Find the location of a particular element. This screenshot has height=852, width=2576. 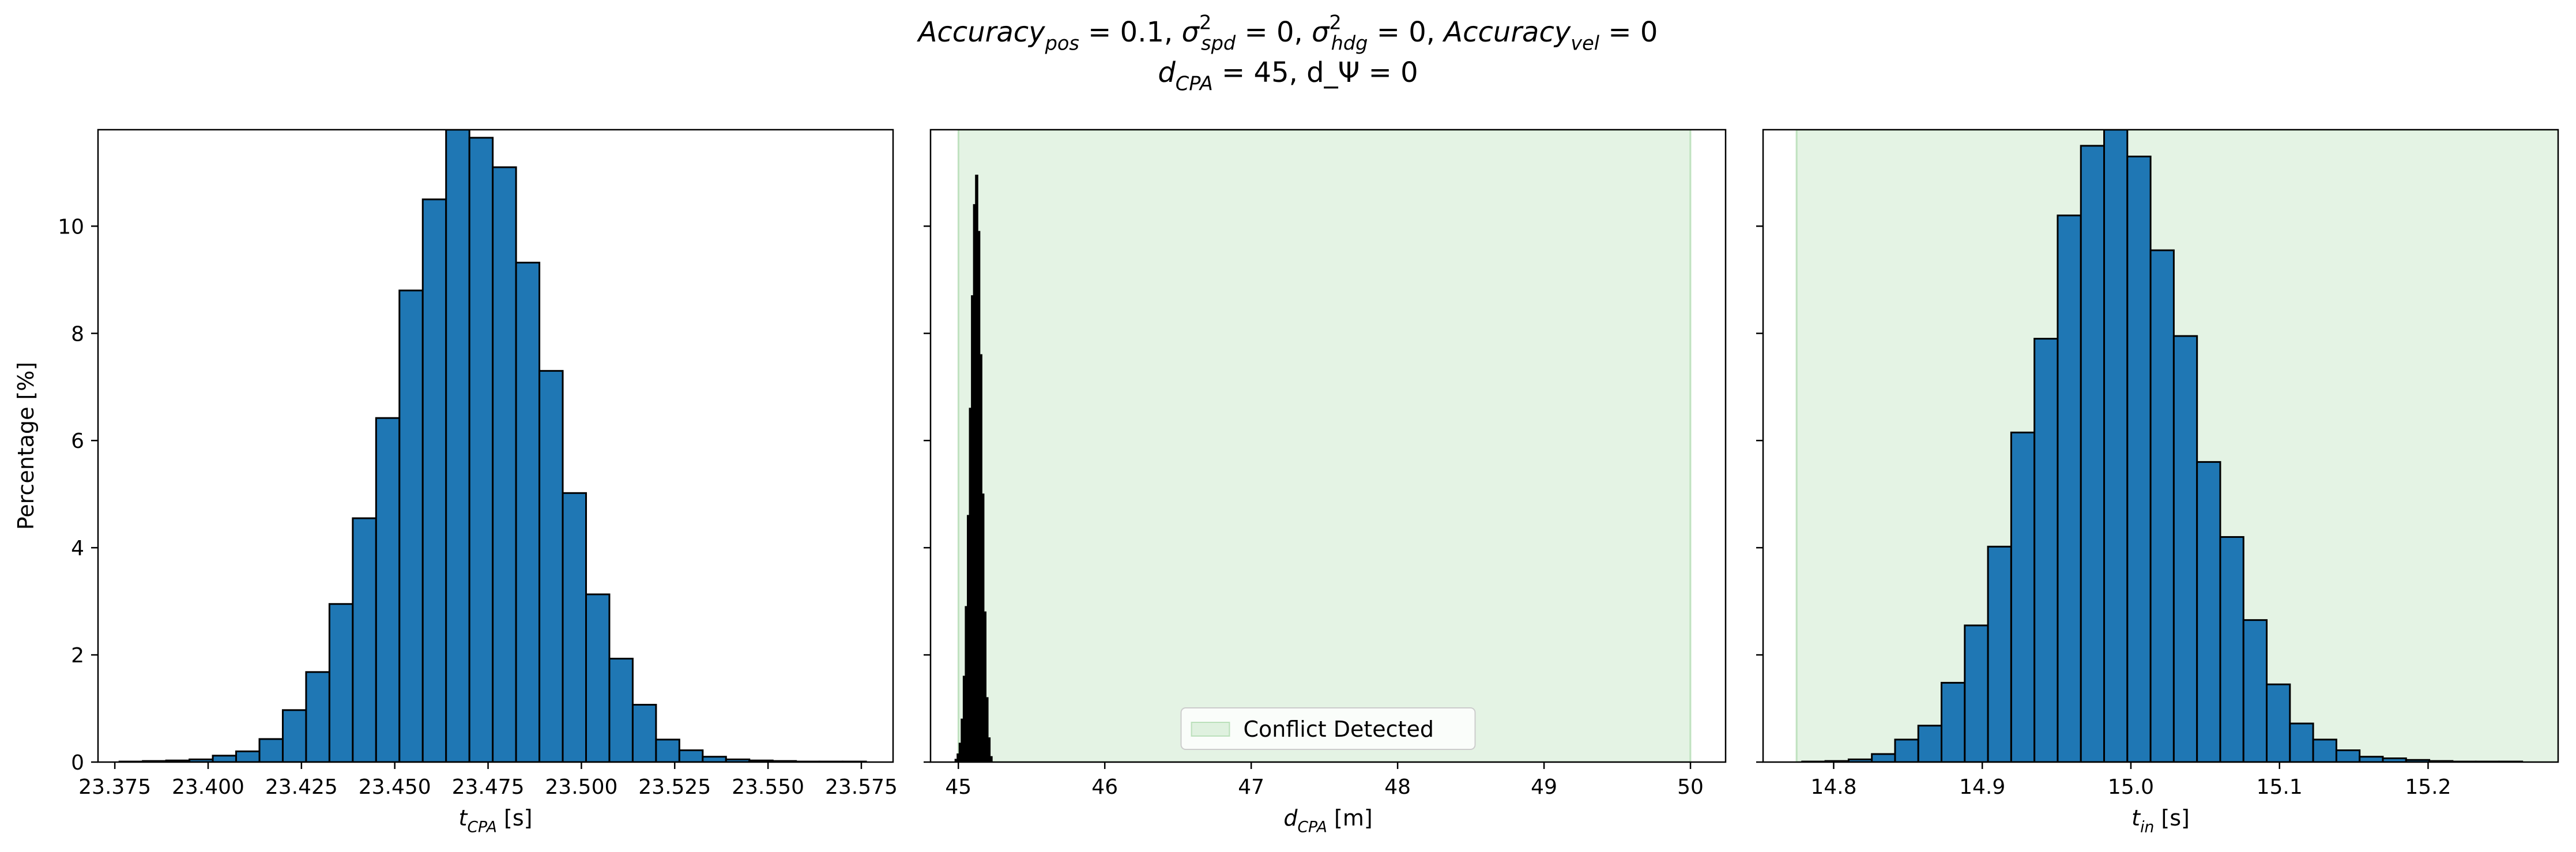

x-tick-label: 15.2 is located at coordinates (2428, 787).